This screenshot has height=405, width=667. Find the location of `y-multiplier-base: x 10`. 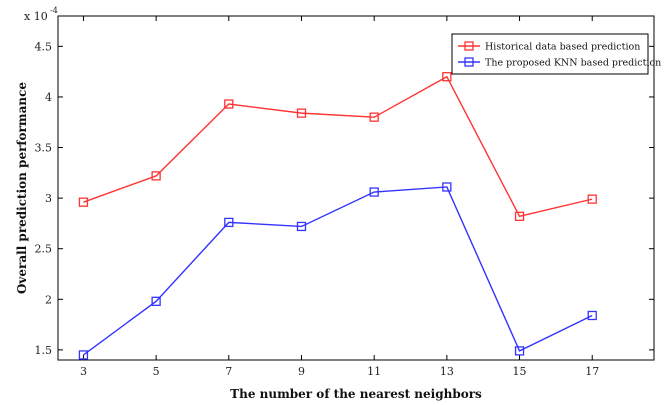

y-multiplier-base: x 10 is located at coordinates (36, 16).